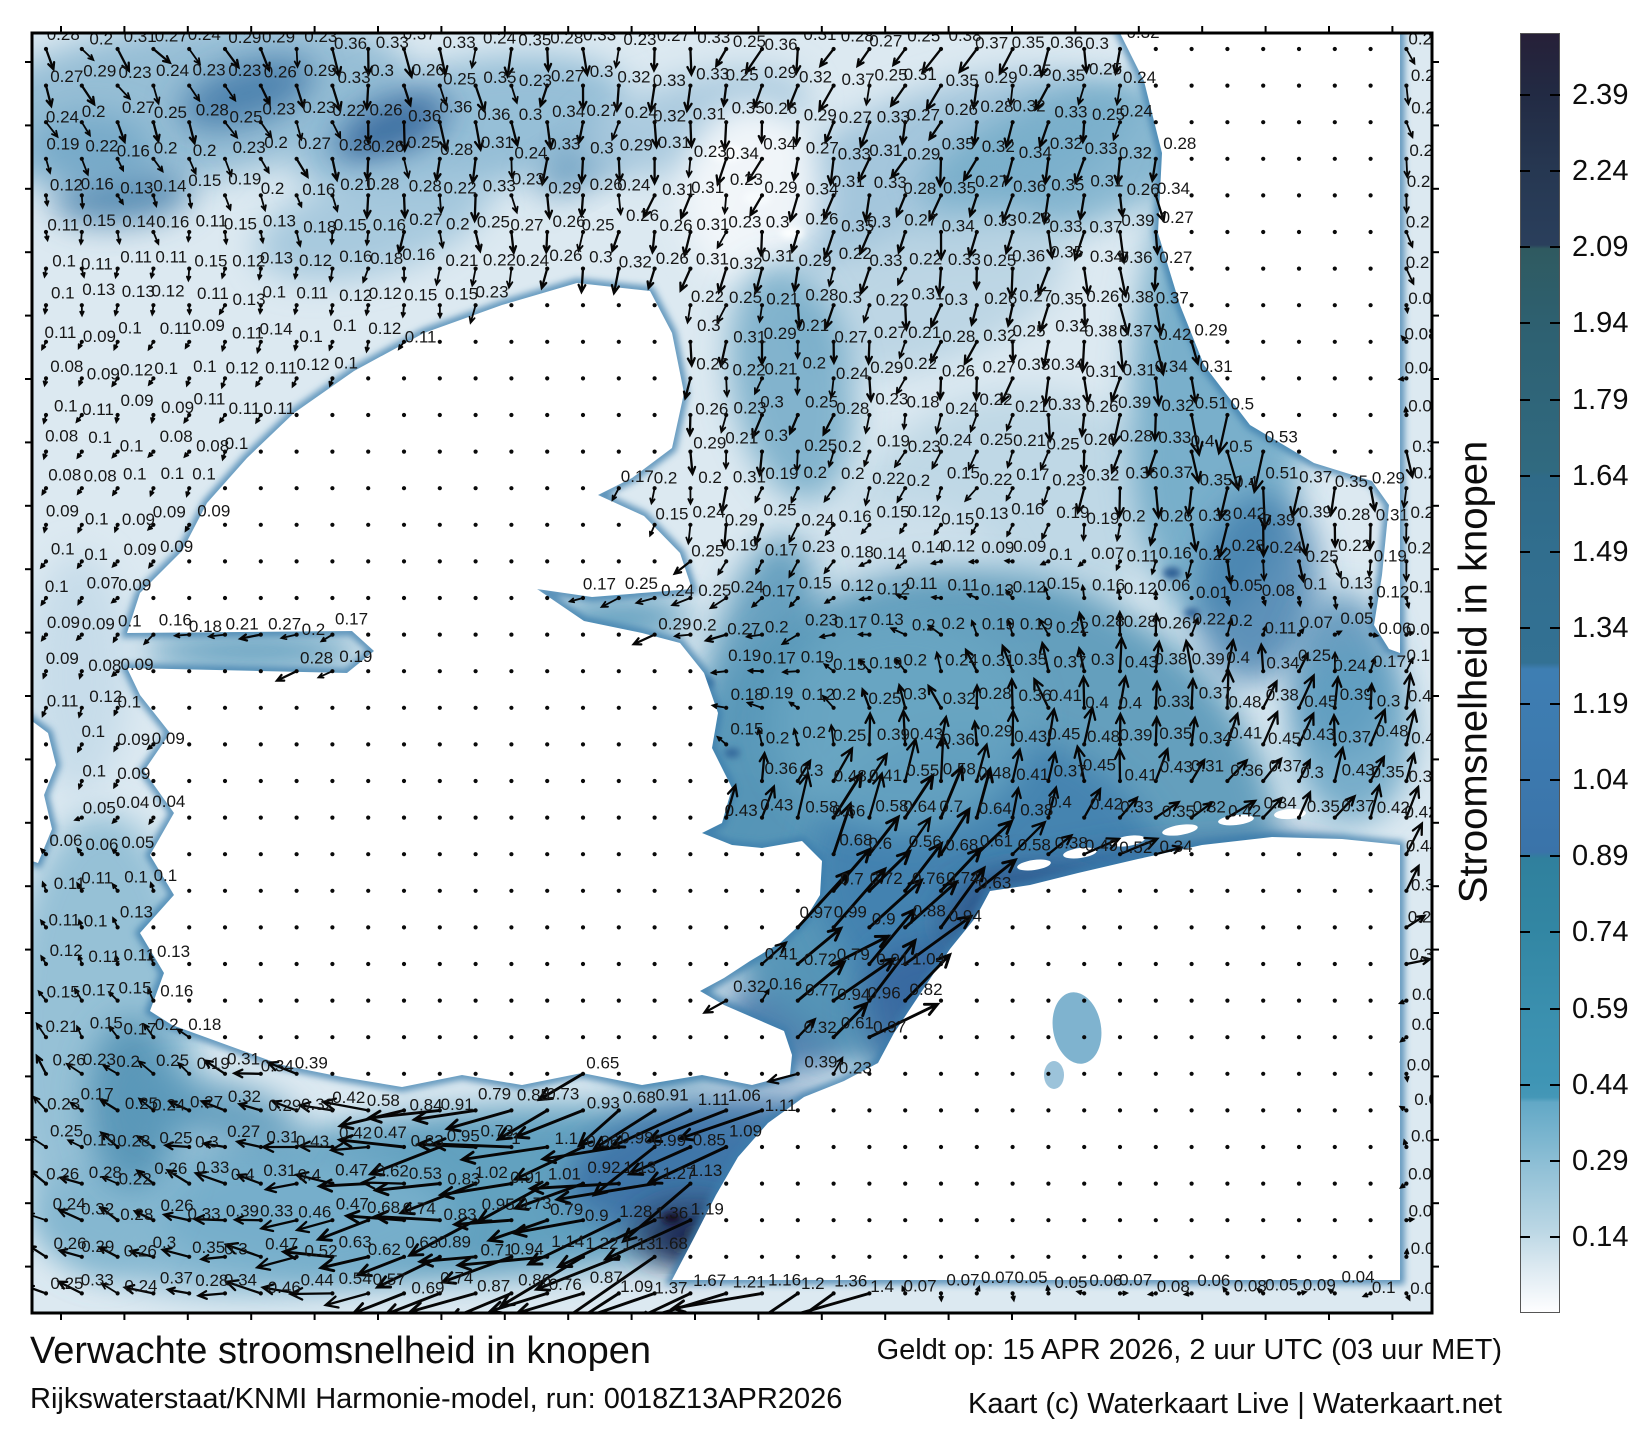 This screenshot has width=1650, height=1450. Describe the element at coordinates (995, 808) in the screenshot. I see `svg-text: 0.64` at that location.